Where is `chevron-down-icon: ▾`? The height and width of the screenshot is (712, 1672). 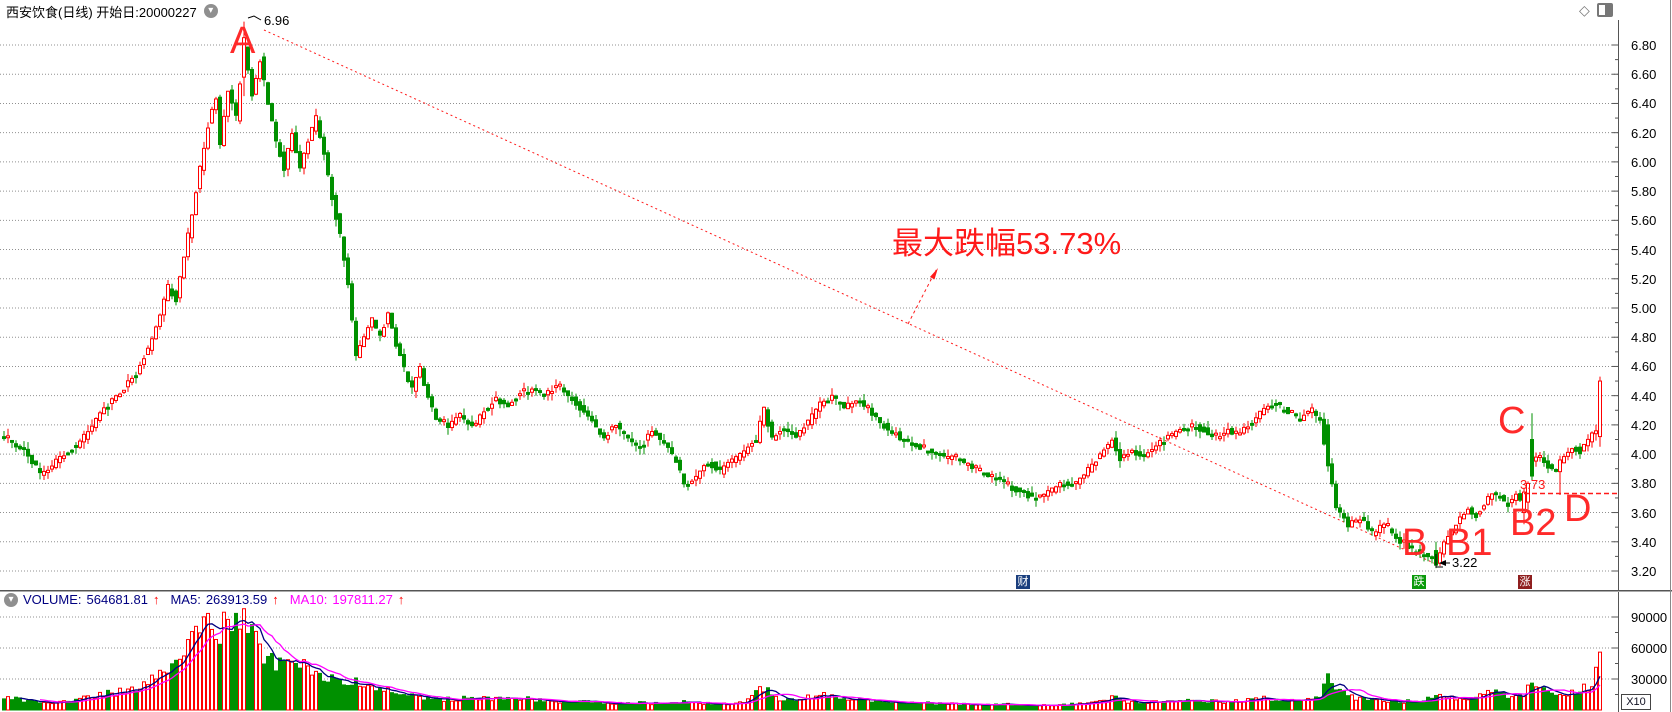 chevron-down-icon: ▾ is located at coordinates (210, 11).